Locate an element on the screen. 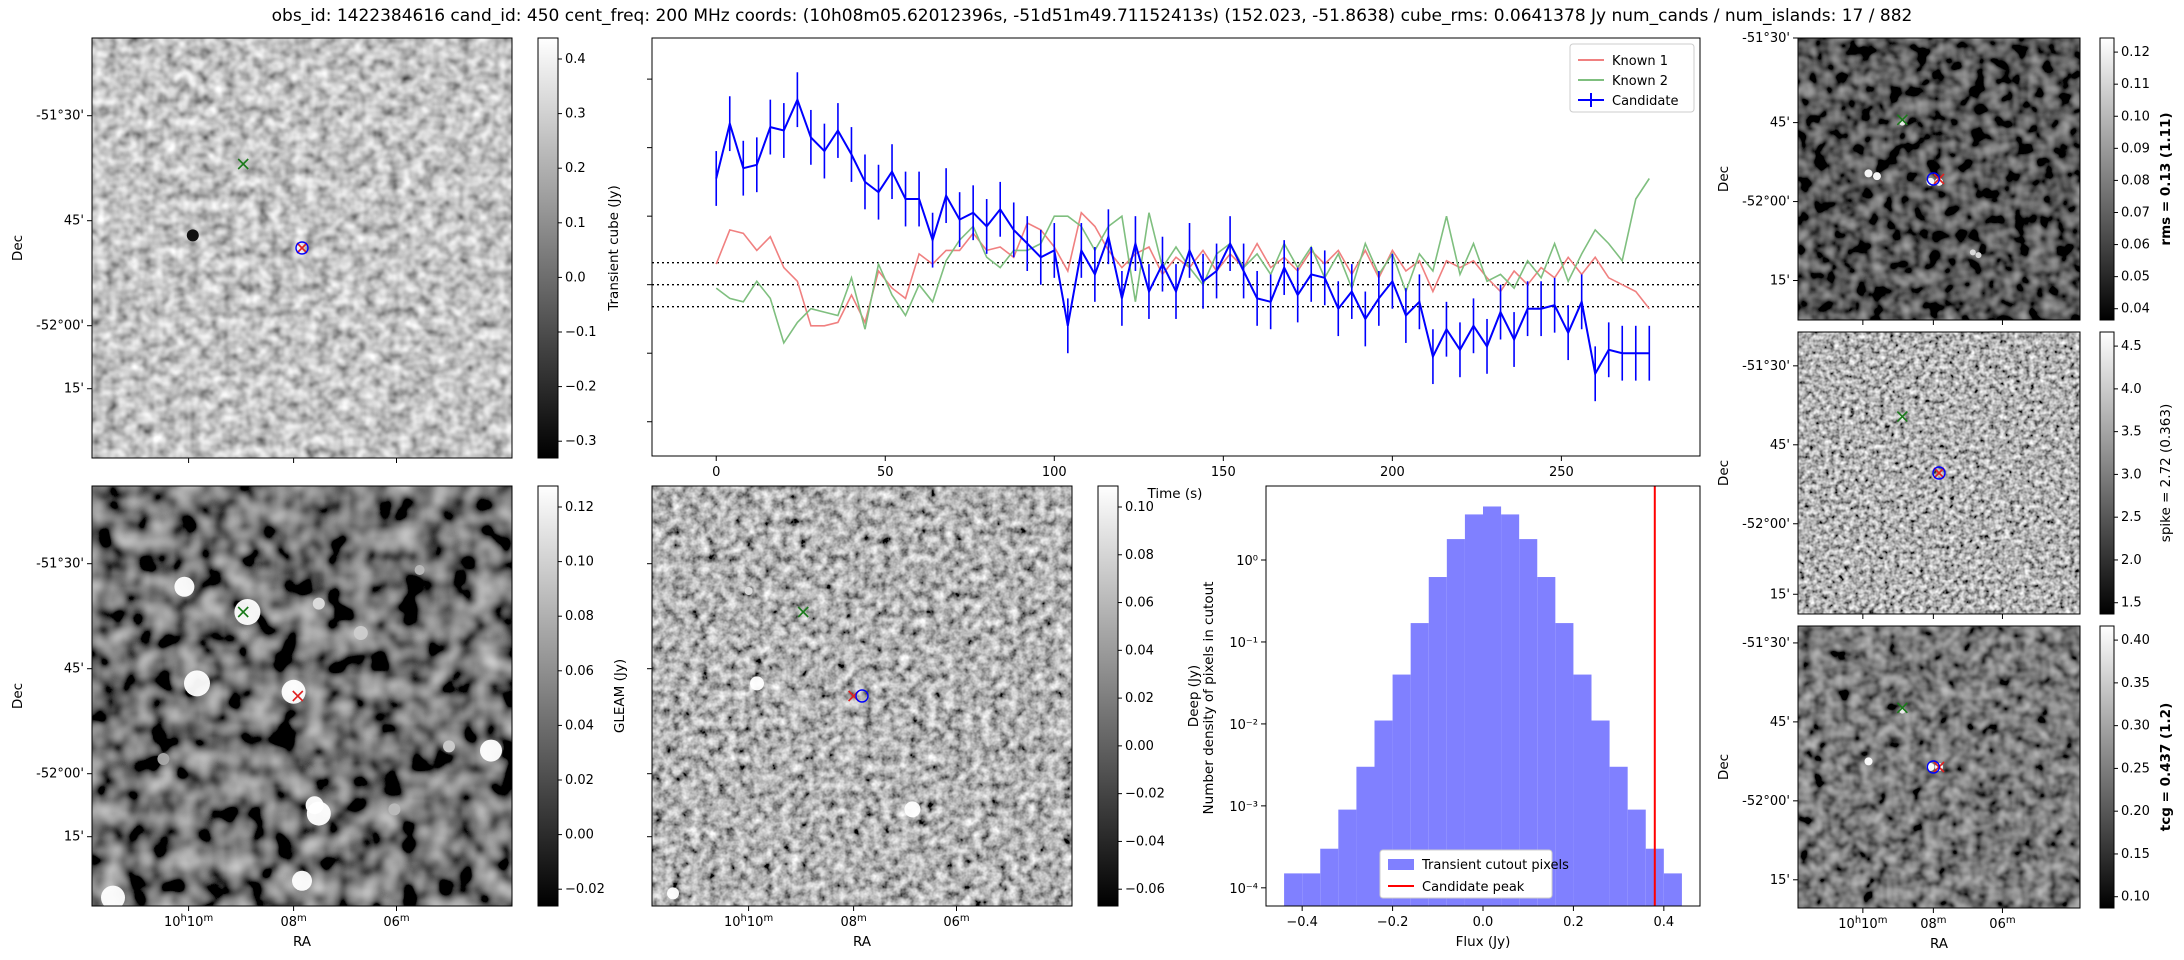  histogram-x-tick-label: −0.4 is located at coordinates (1302, 922).